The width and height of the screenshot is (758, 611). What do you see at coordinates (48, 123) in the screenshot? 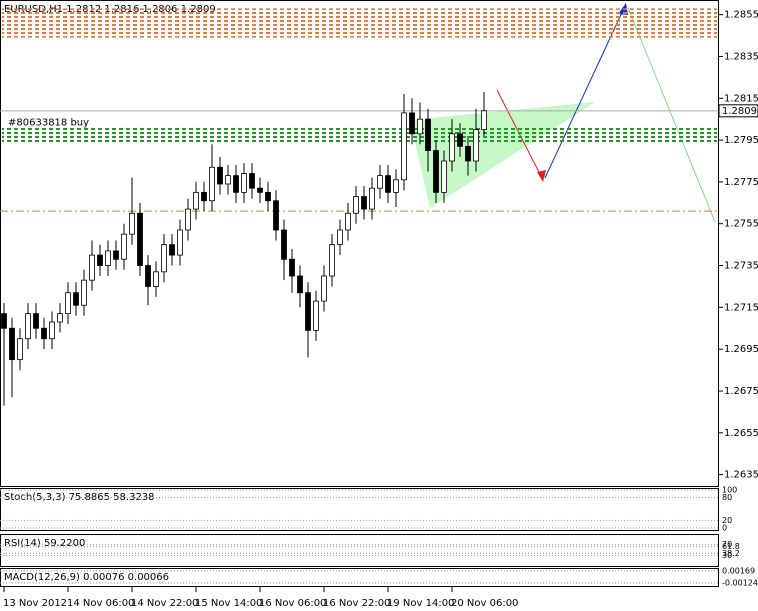
I see `level-label: #80633818 buy` at bounding box center [48, 123].